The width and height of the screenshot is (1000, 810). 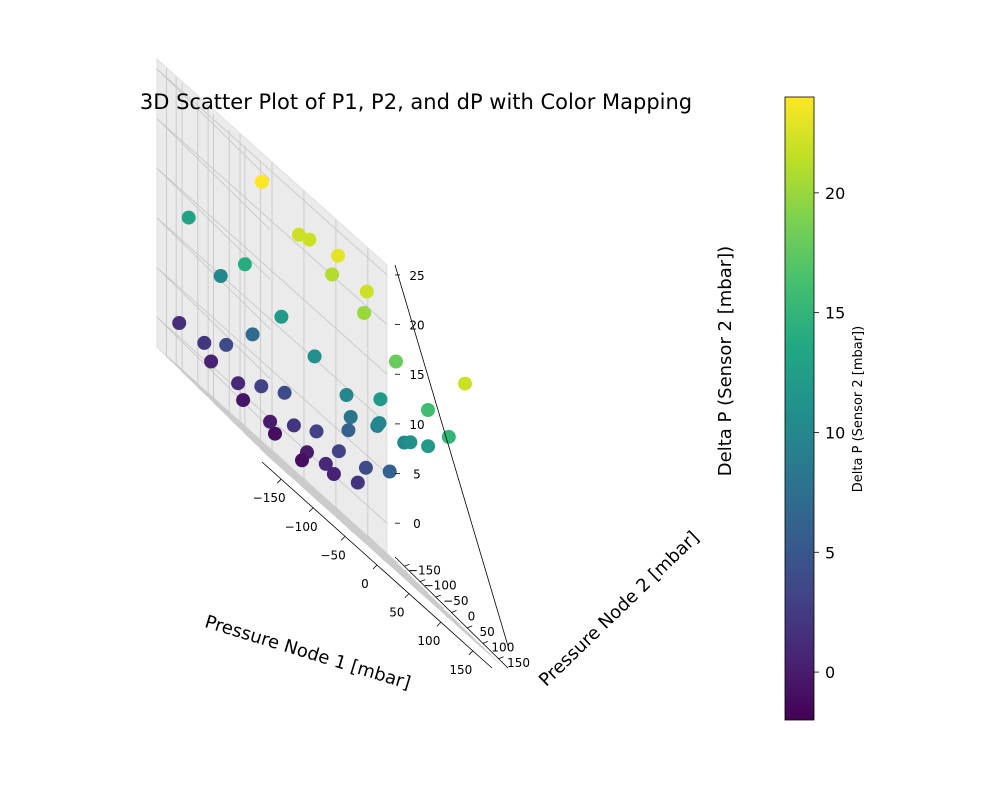 What do you see at coordinates (830, 552) in the screenshot?
I see `colorbar-tick-label: 5` at bounding box center [830, 552].